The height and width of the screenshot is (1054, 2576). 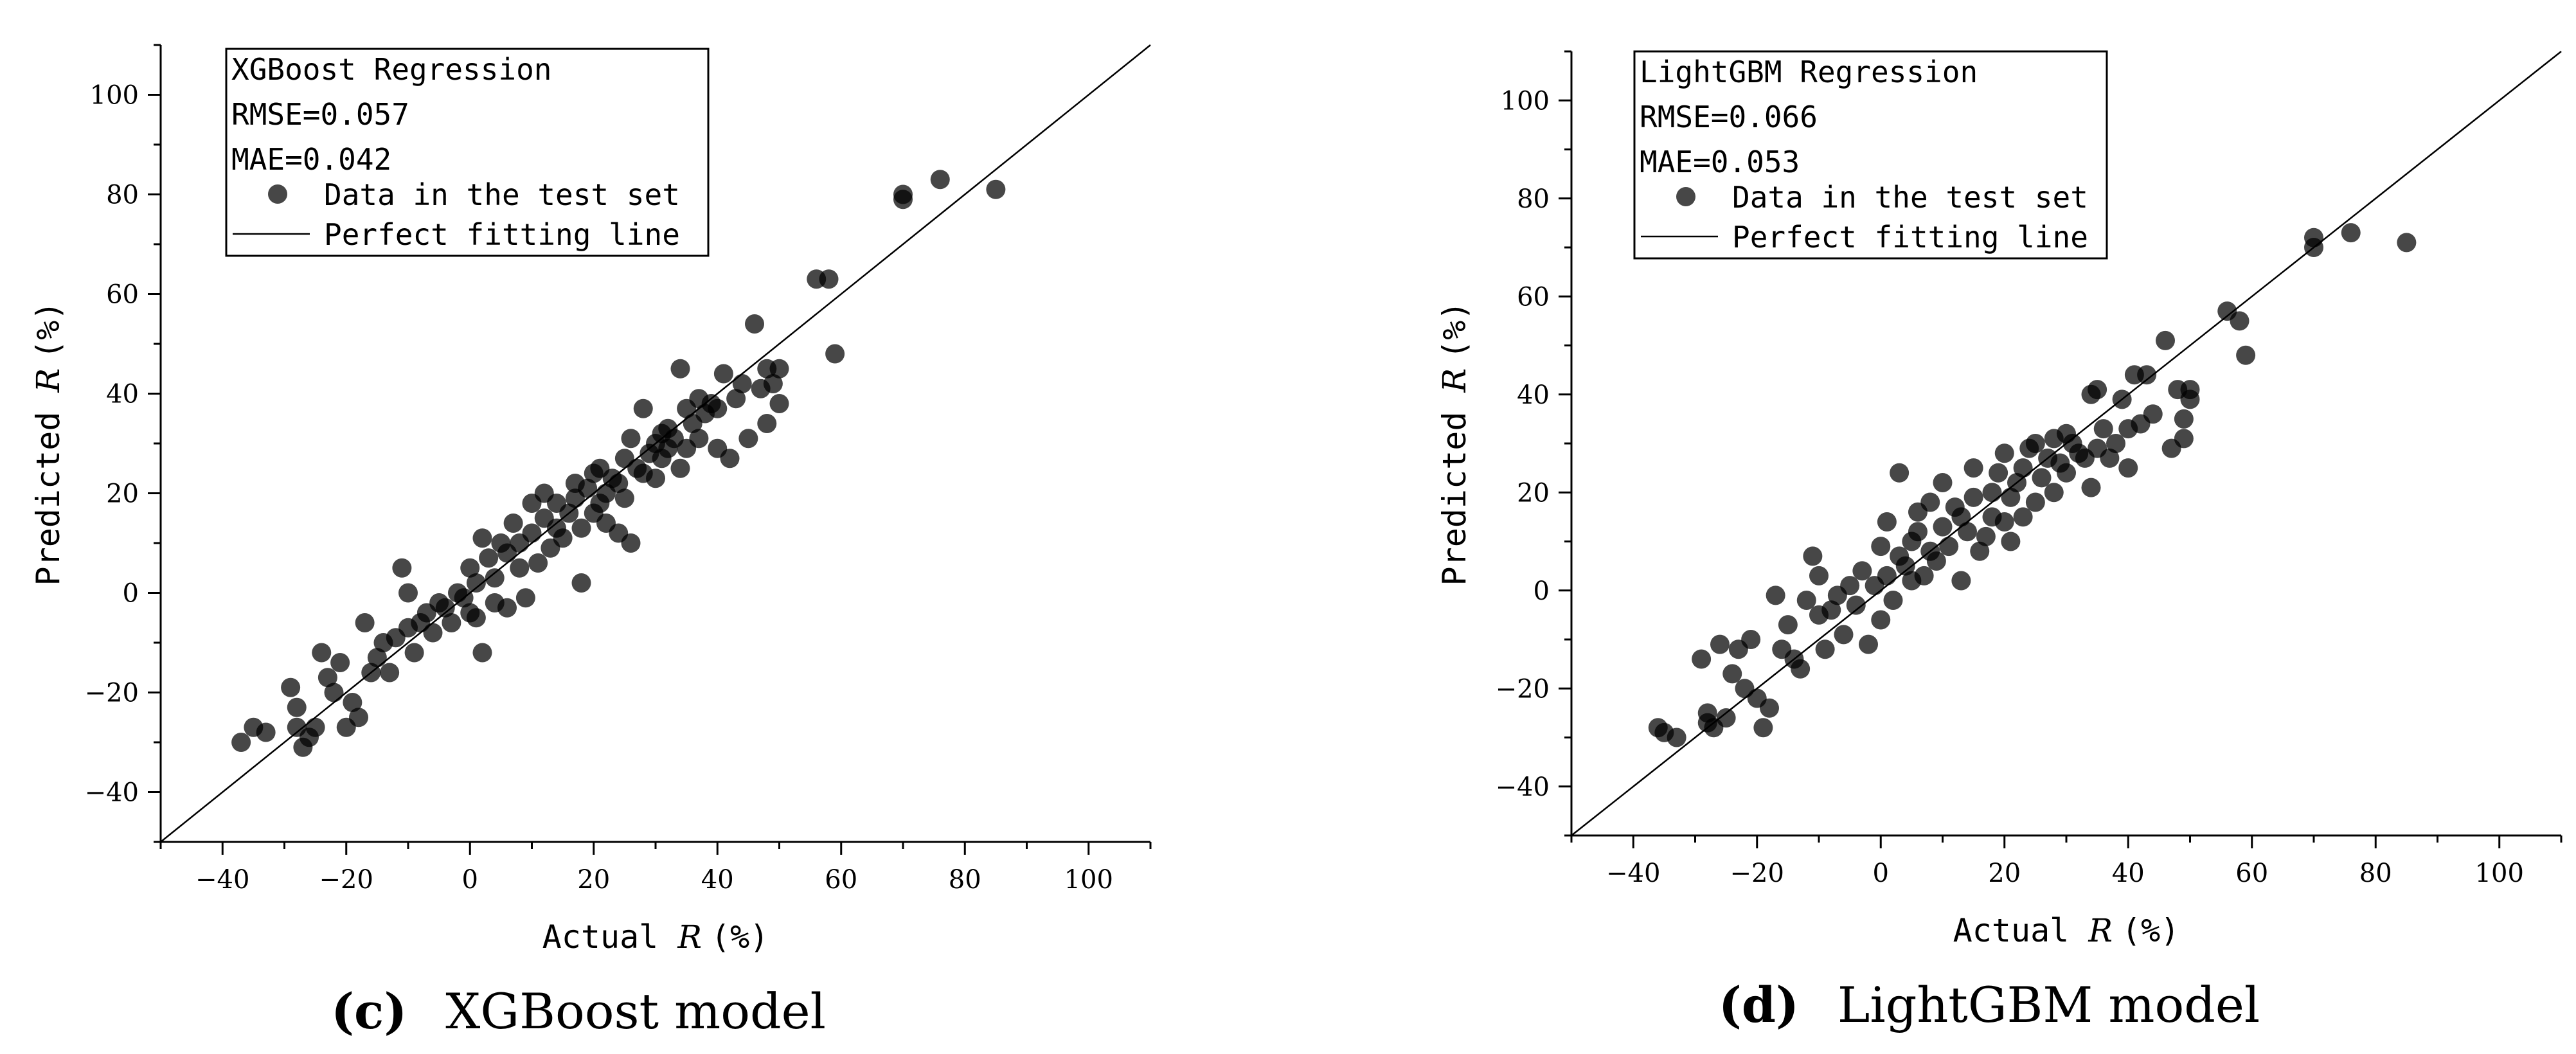 What do you see at coordinates (112, 793) in the screenshot?
I see `y-tick-label: −40` at bounding box center [112, 793].